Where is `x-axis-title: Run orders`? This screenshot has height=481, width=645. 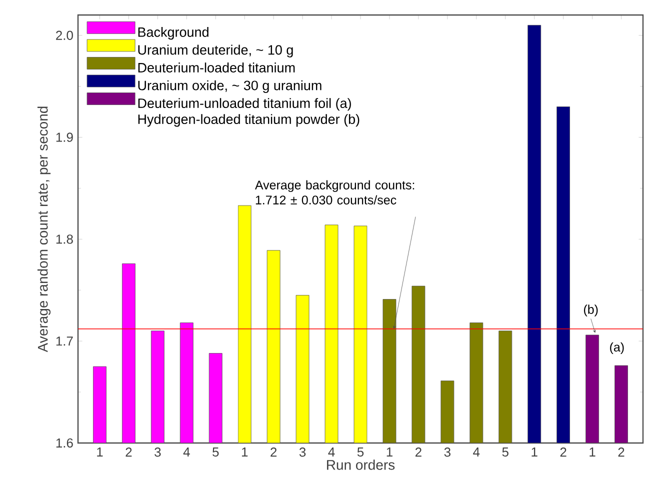 x-axis-title: Run orders is located at coordinates (361, 465).